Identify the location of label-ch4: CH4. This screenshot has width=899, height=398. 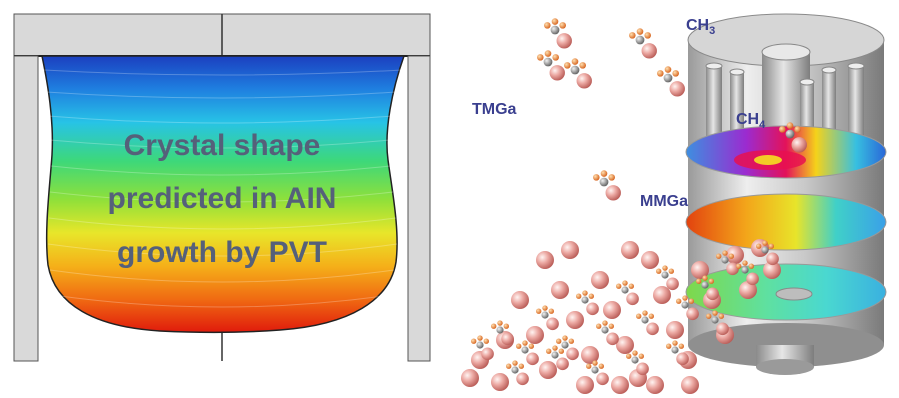
(751, 121).